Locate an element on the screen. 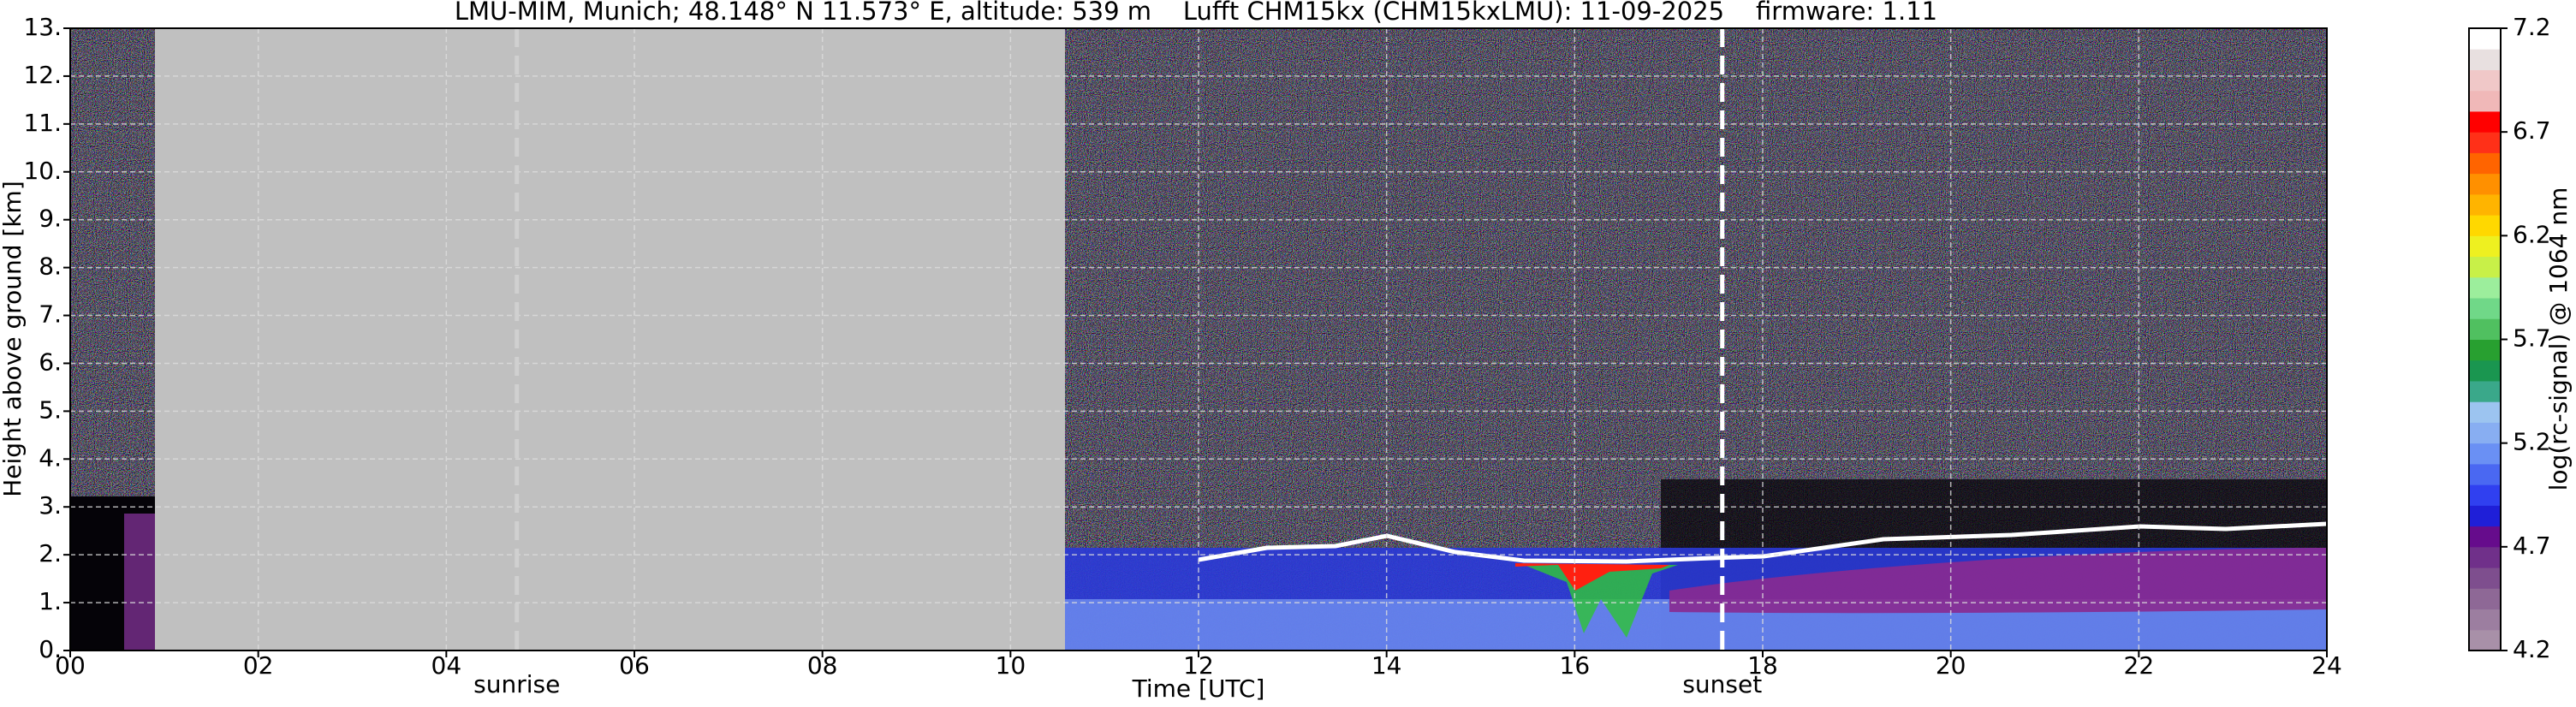  x-tick-label: 16 is located at coordinates (1575, 665).